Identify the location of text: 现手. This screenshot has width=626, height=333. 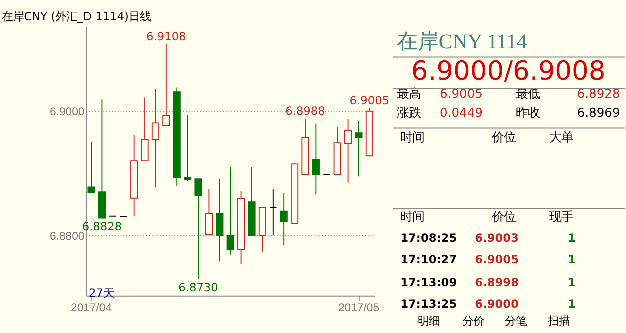
(561, 217).